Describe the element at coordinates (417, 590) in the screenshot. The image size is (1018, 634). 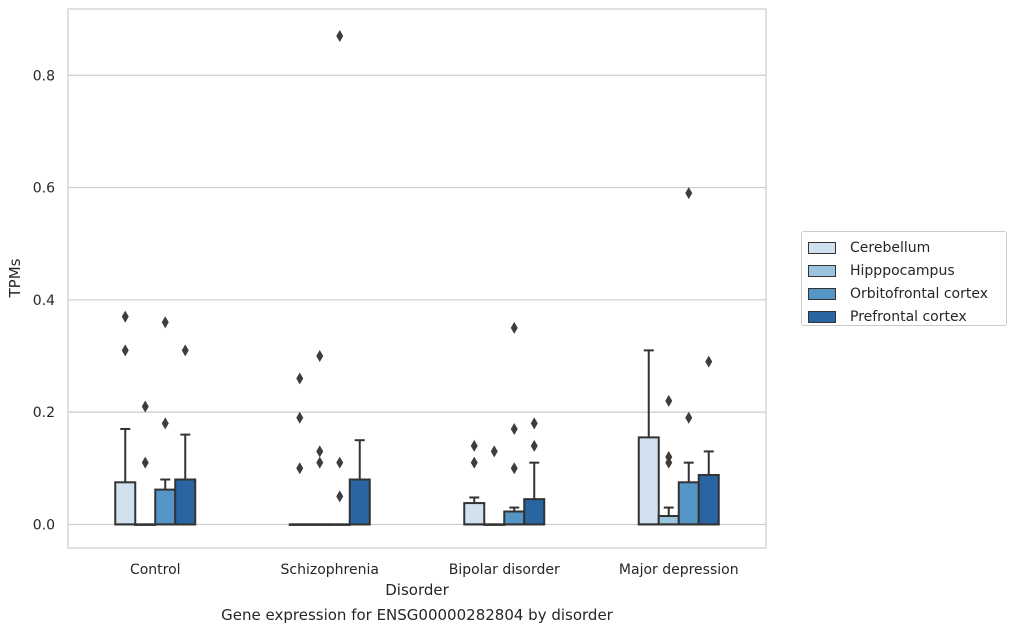
I see `x-axis-label: Disorder` at that location.